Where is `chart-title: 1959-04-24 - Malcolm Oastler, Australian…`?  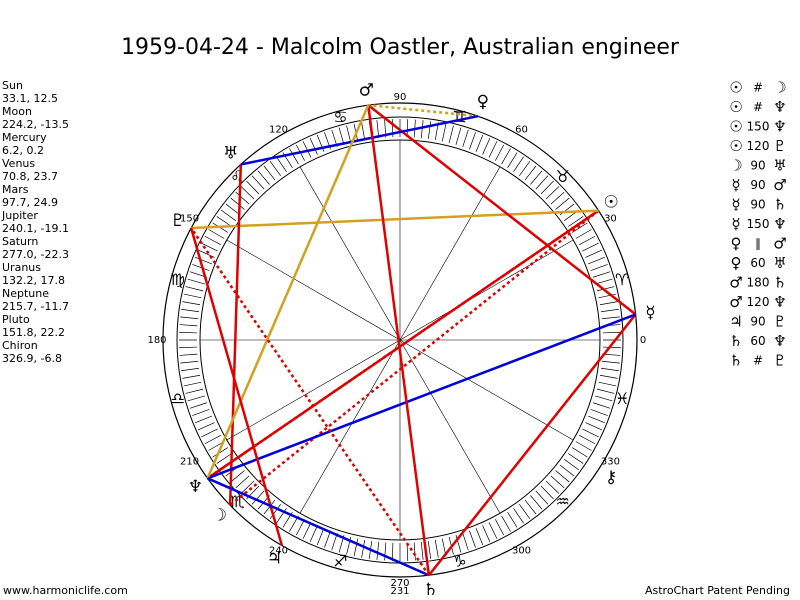 chart-title: 1959-04-24 - Malcolm Oastler, Australian… is located at coordinates (400, 47).